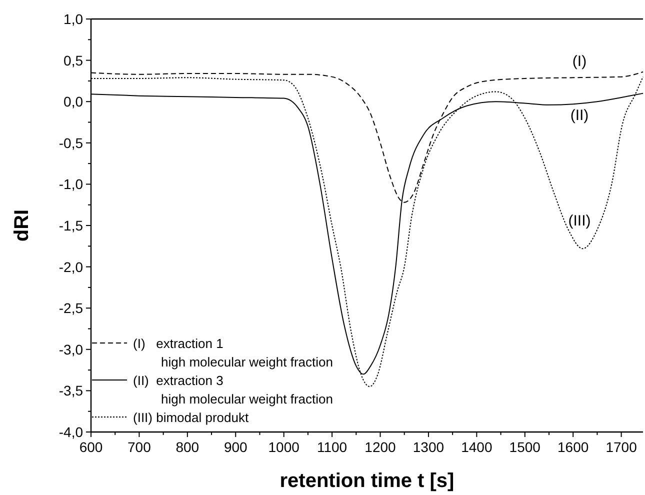 The image size is (645, 495). I want to click on legend-label: (I) extraction 1 high molecular weight fraction, so click(233, 353).